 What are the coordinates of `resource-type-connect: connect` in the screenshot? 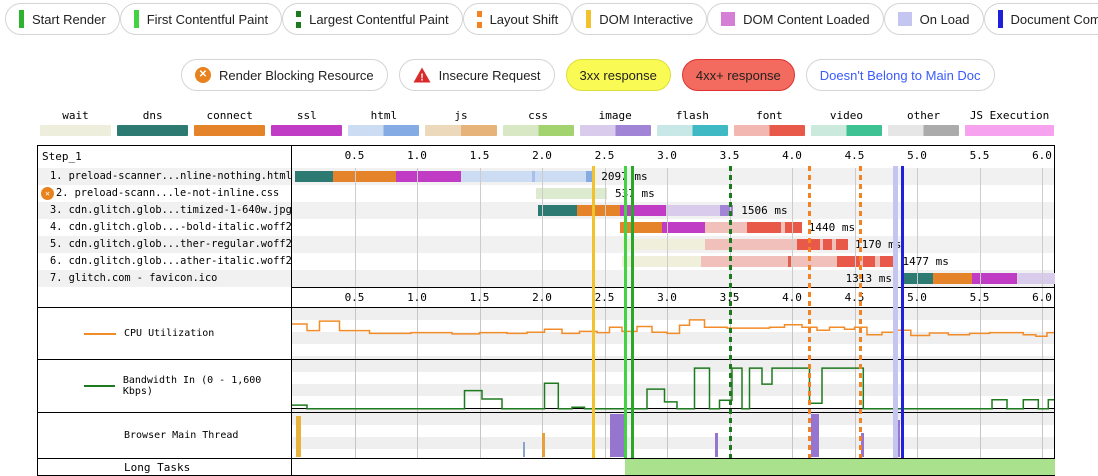 It's located at (230, 122).